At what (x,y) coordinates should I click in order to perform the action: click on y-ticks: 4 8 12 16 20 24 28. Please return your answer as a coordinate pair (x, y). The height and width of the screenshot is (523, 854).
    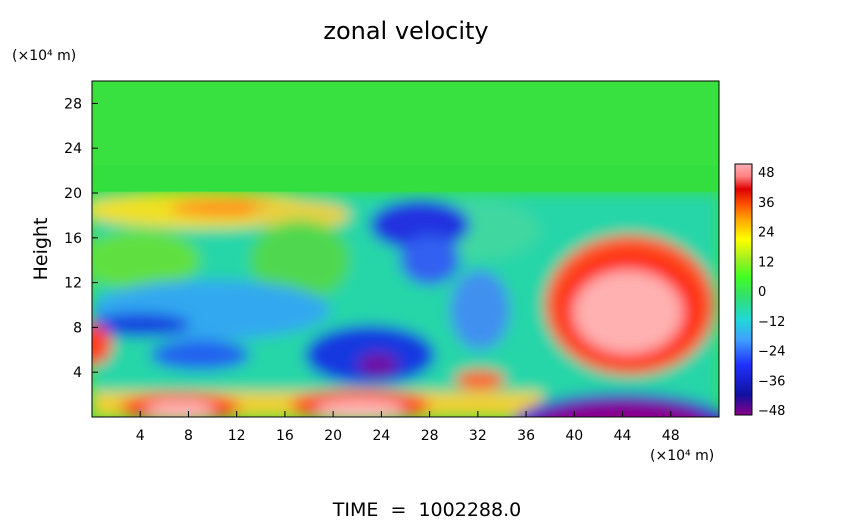
    Looking at the image, I should click on (81, 238).